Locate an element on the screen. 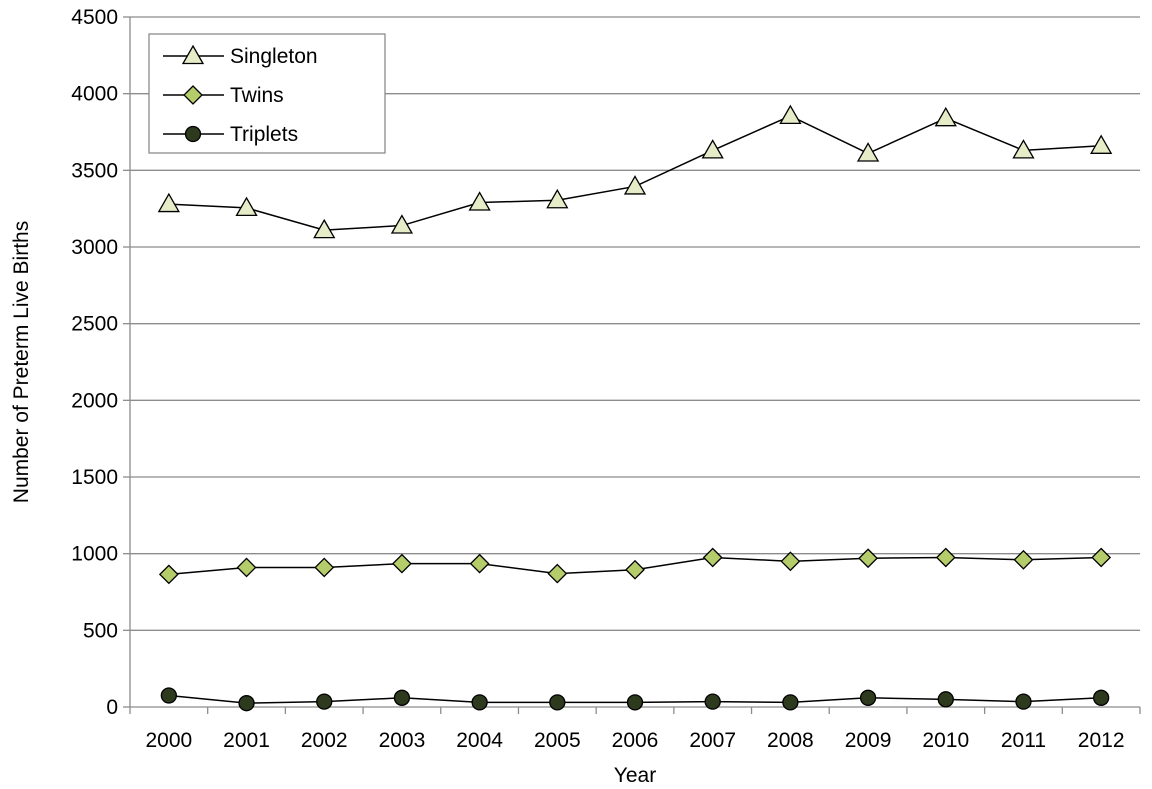 Image resolution: width=1152 pixels, height=789 pixels. y-axis-ticks: 0 500 1000 1500 2000 2500 3000 3500 4000 4500 is located at coordinates (100, 362).